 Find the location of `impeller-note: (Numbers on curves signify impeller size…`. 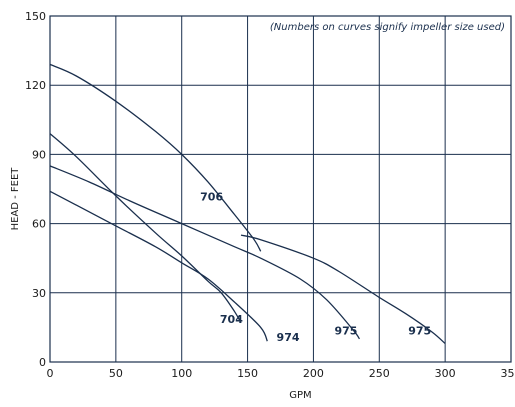

impeller-note: (Numbers on curves signify impeller size… is located at coordinates (387, 27).